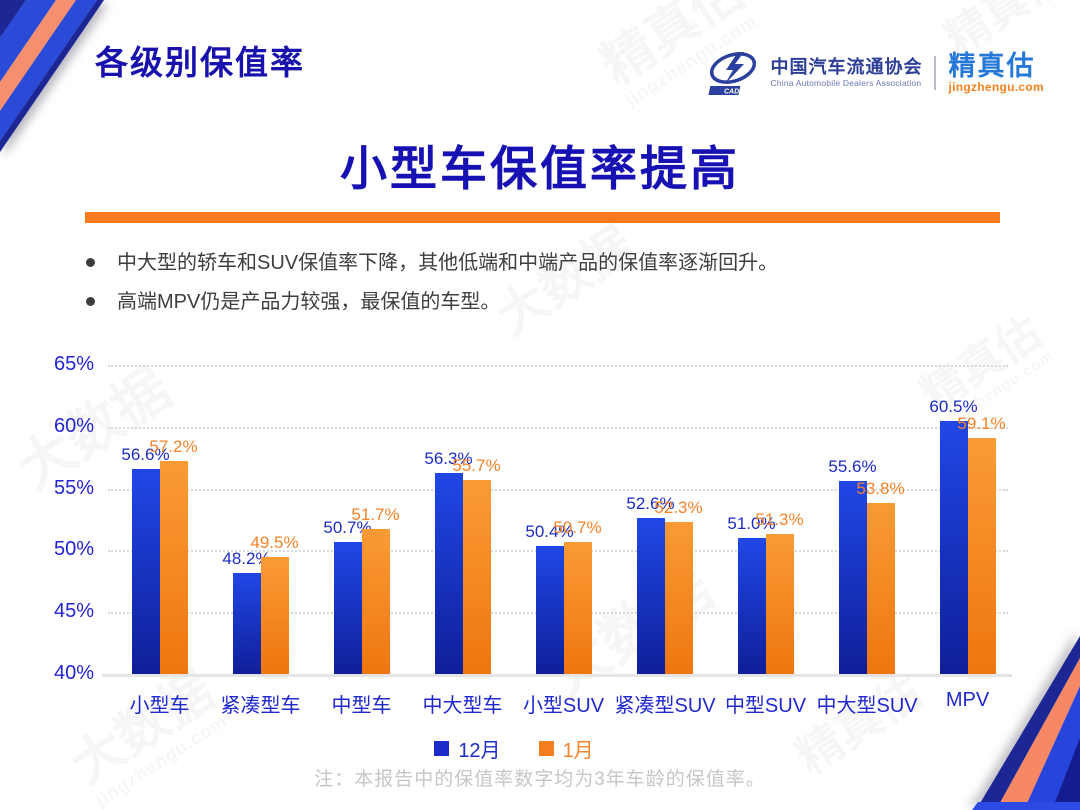  I want to click on x-axis-category-label: 中大型SUV, so click(867, 706).